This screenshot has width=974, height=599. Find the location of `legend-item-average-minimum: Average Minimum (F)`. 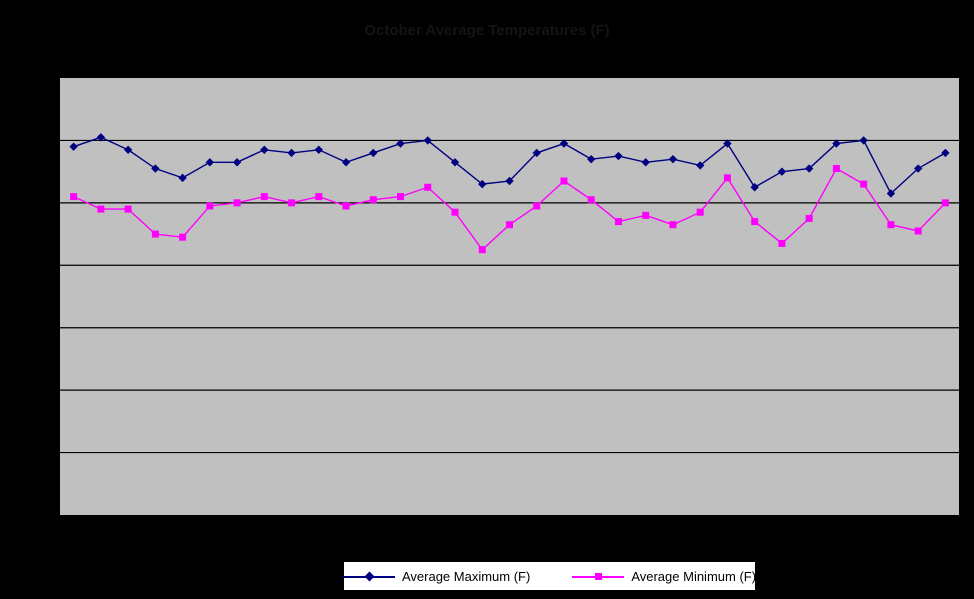

legend-item-average-minimum: Average Minimum (F) is located at coordinates (664, 576).